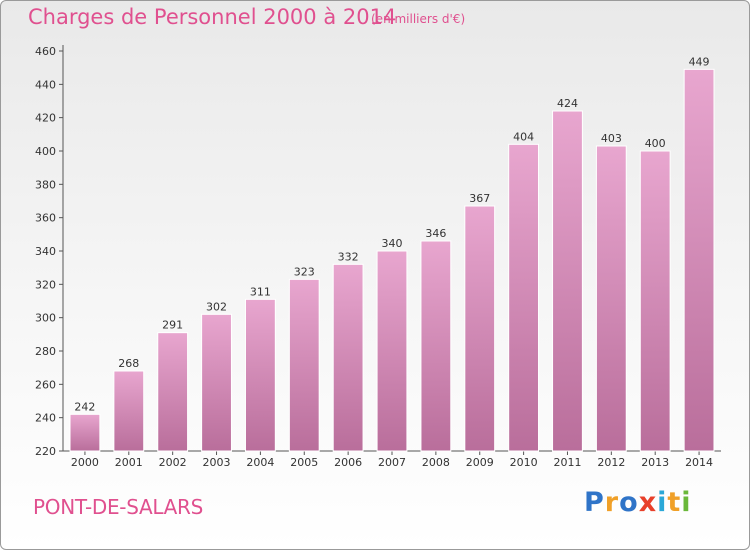 The height and width of the screenshot is (550, 750). What do you see at coordinates (479, 198) in the screenshot?
I see `bar-value-label: 367` at bounding box center [479, 198].